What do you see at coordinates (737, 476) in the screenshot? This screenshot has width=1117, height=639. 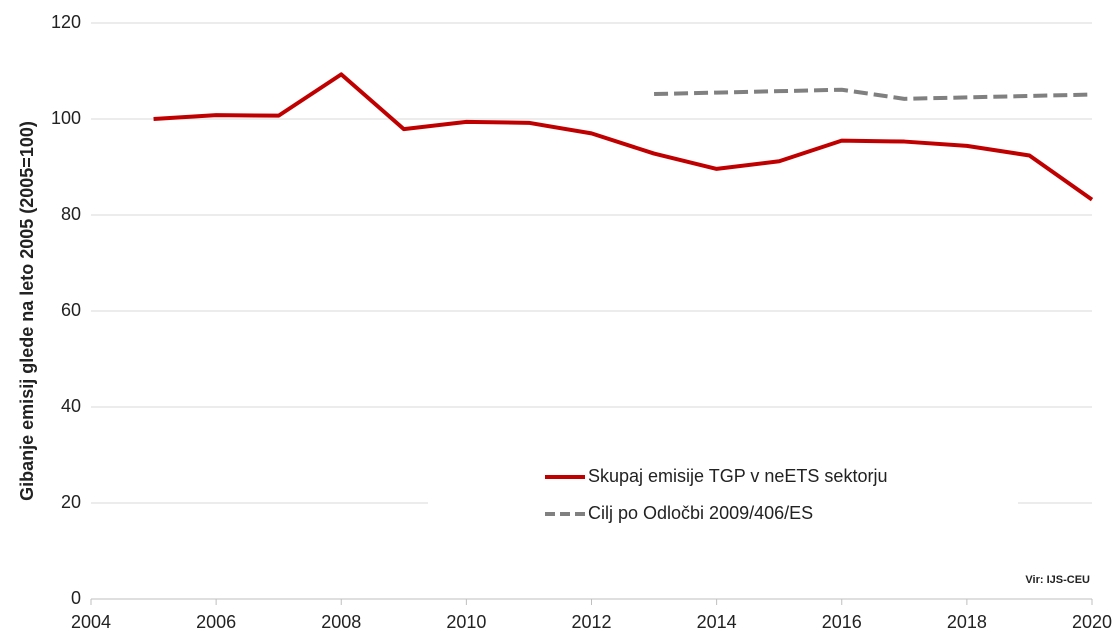 I see `legend-label: Skupaj emisije TGP v neETS sektorju` at bounding box center [737, 476].